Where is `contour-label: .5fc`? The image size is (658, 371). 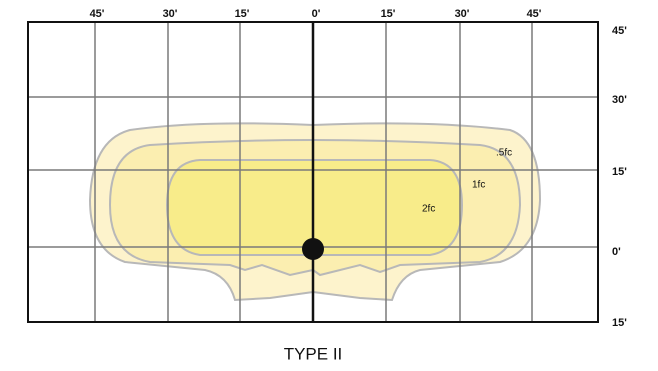
contour-label: .5fc is located at coordinates (504, 153).